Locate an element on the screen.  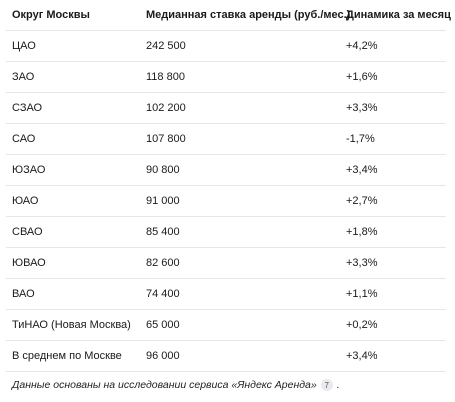
cell-change: +2,7% is located at coordinates (393, 201).